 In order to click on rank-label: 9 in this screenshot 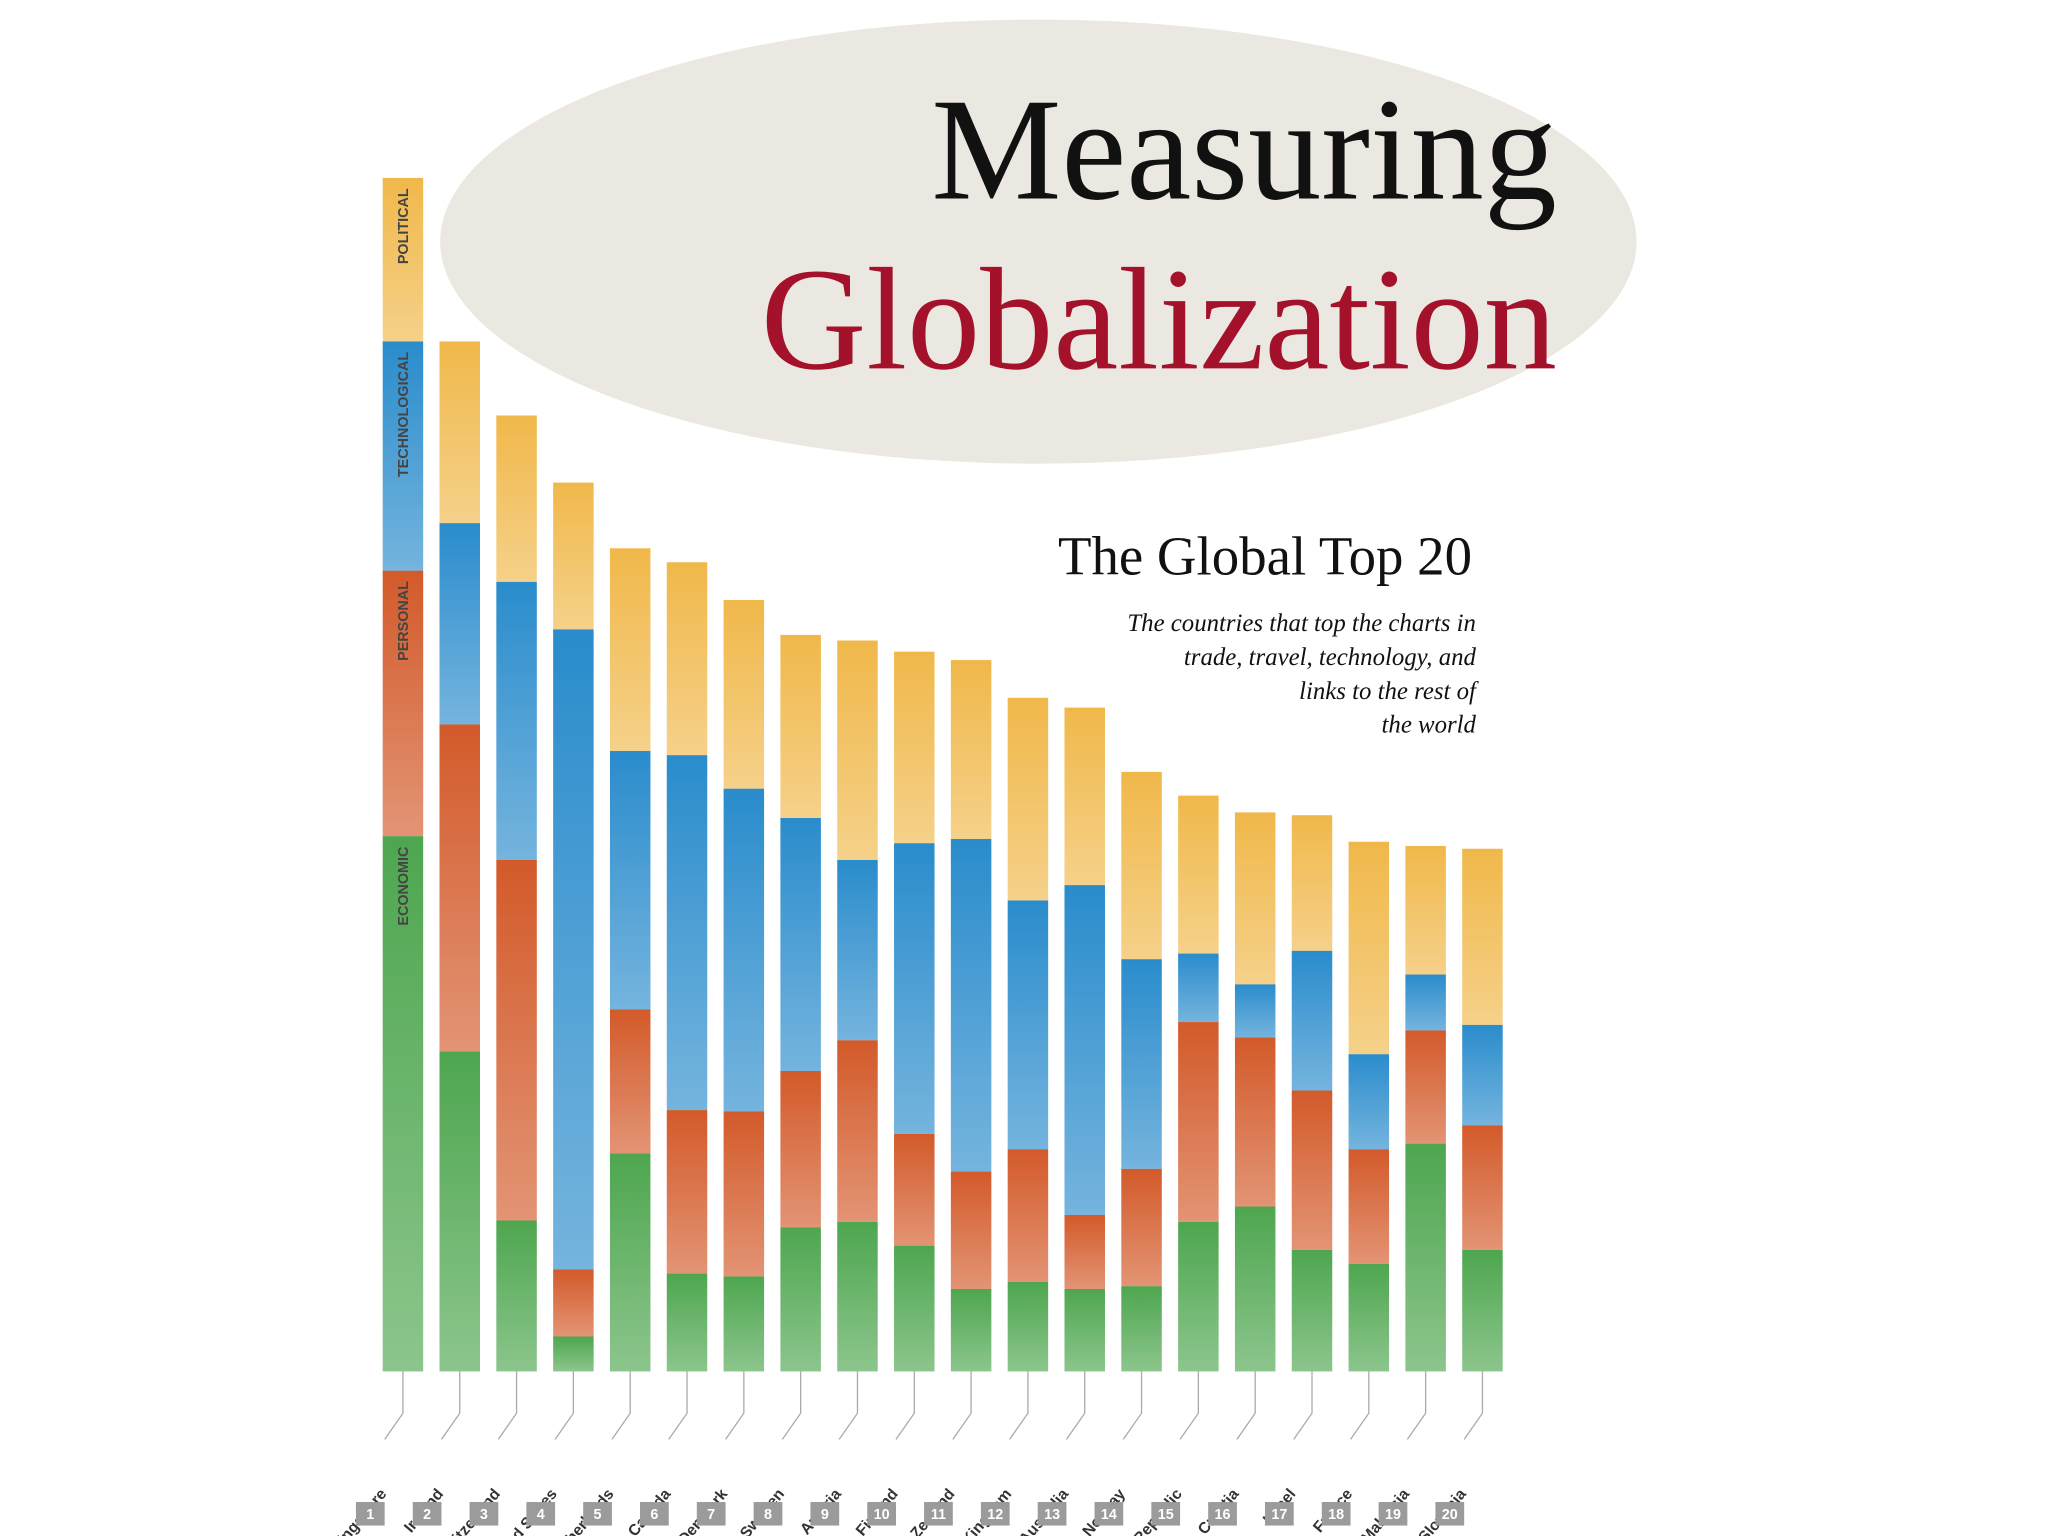, I will do `click(825, 1515)`.